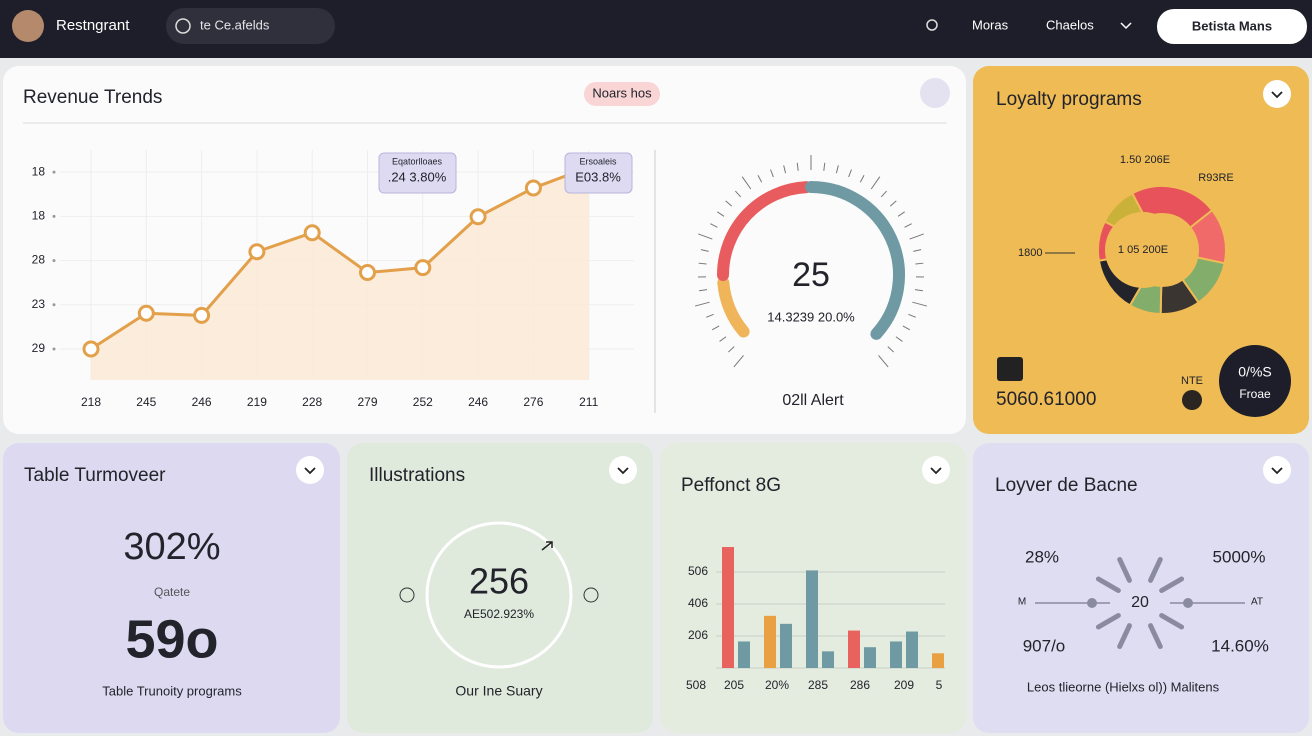  What do you see at coordinates (1255, 394) in the screenshot?
I see `badge-text: Froae` at bounding box center [1255, 394].